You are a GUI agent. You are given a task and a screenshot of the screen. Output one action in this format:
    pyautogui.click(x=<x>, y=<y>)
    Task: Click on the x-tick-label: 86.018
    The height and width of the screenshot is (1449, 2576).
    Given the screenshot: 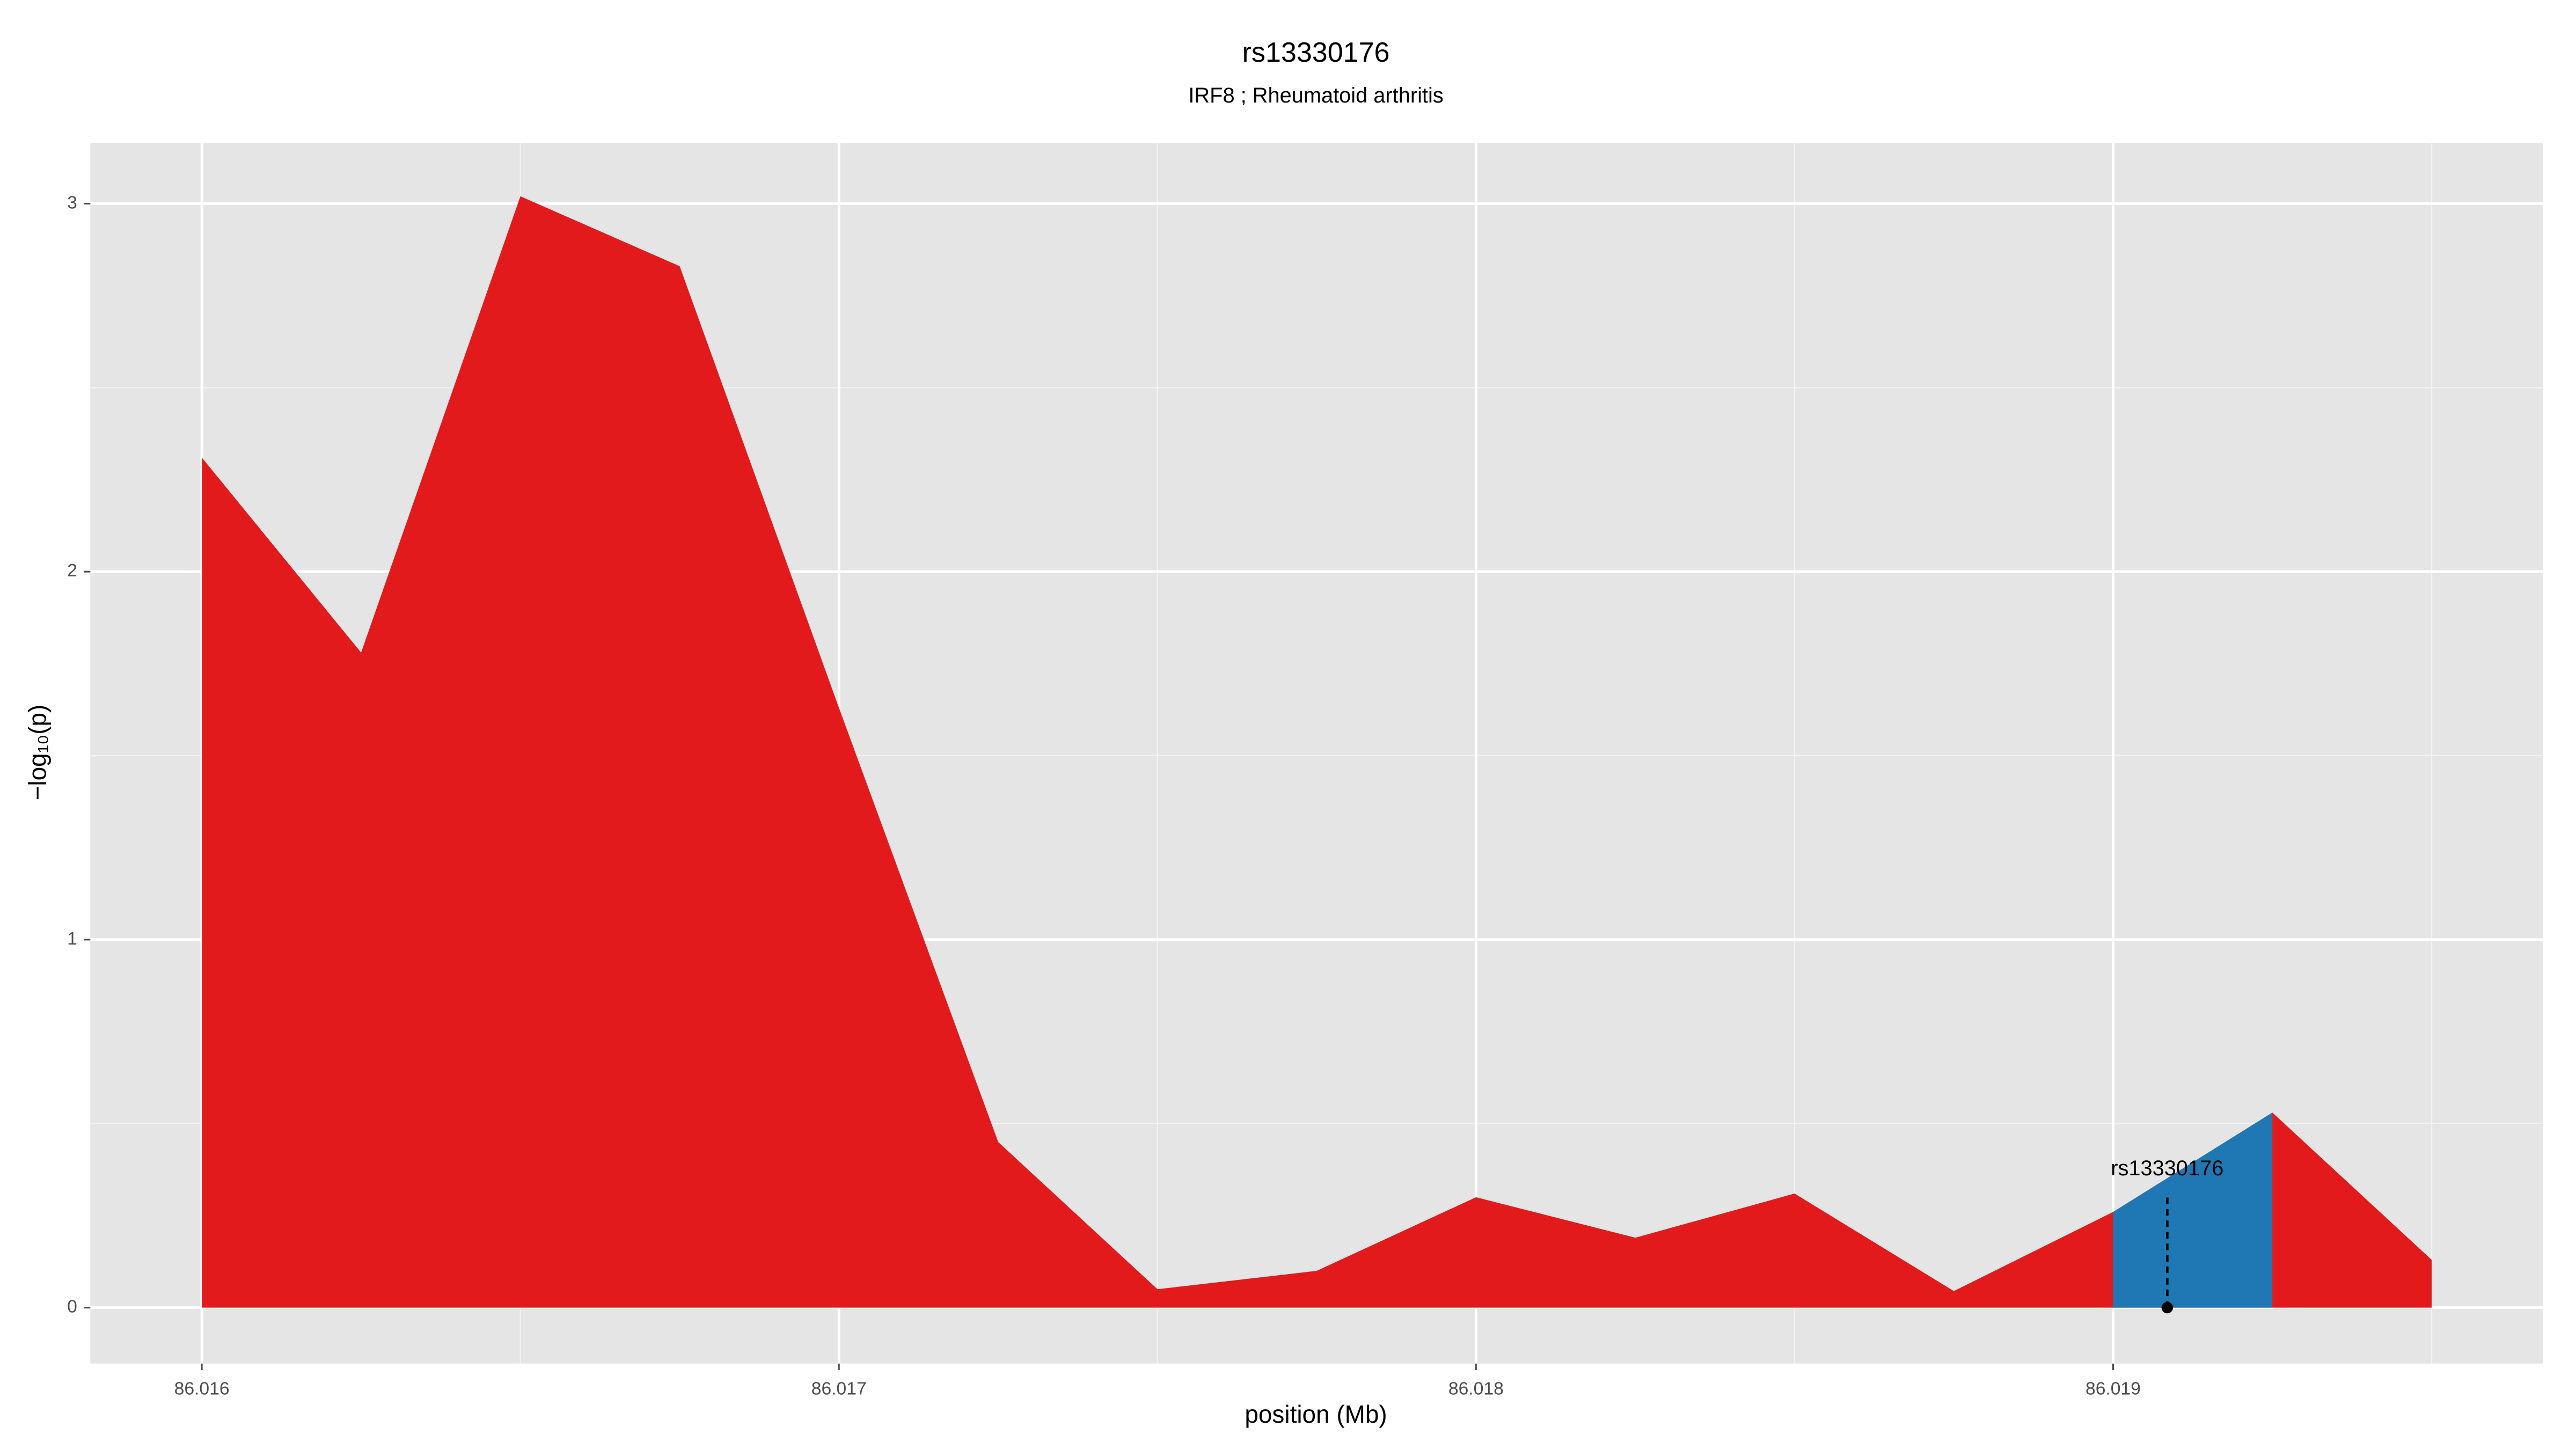 What is the action you would take?
    pyautogui.click(x=1476, y=1389)
    